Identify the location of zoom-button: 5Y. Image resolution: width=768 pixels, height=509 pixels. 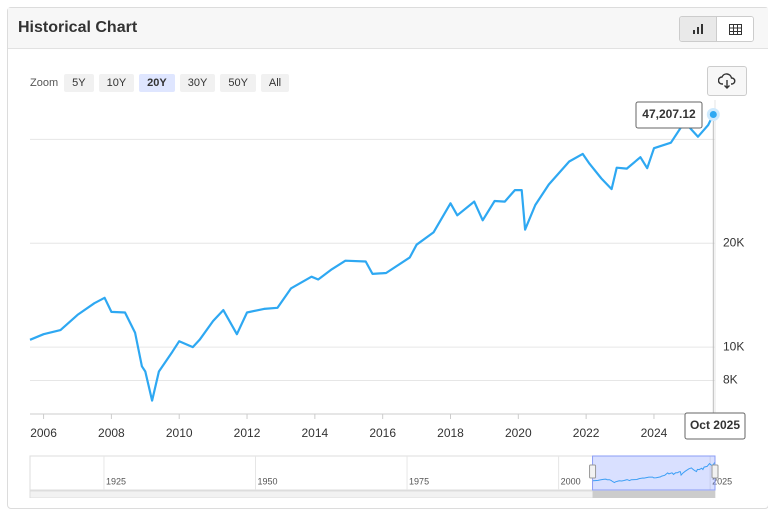
(79, 83).